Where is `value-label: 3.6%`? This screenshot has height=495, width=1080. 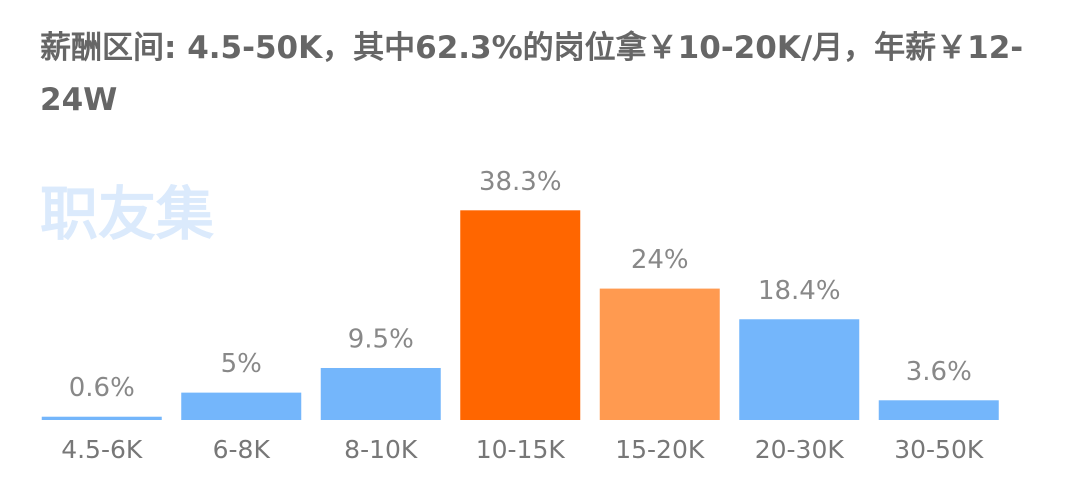
value-label: 3.6% is located at coordinates (939, 372).